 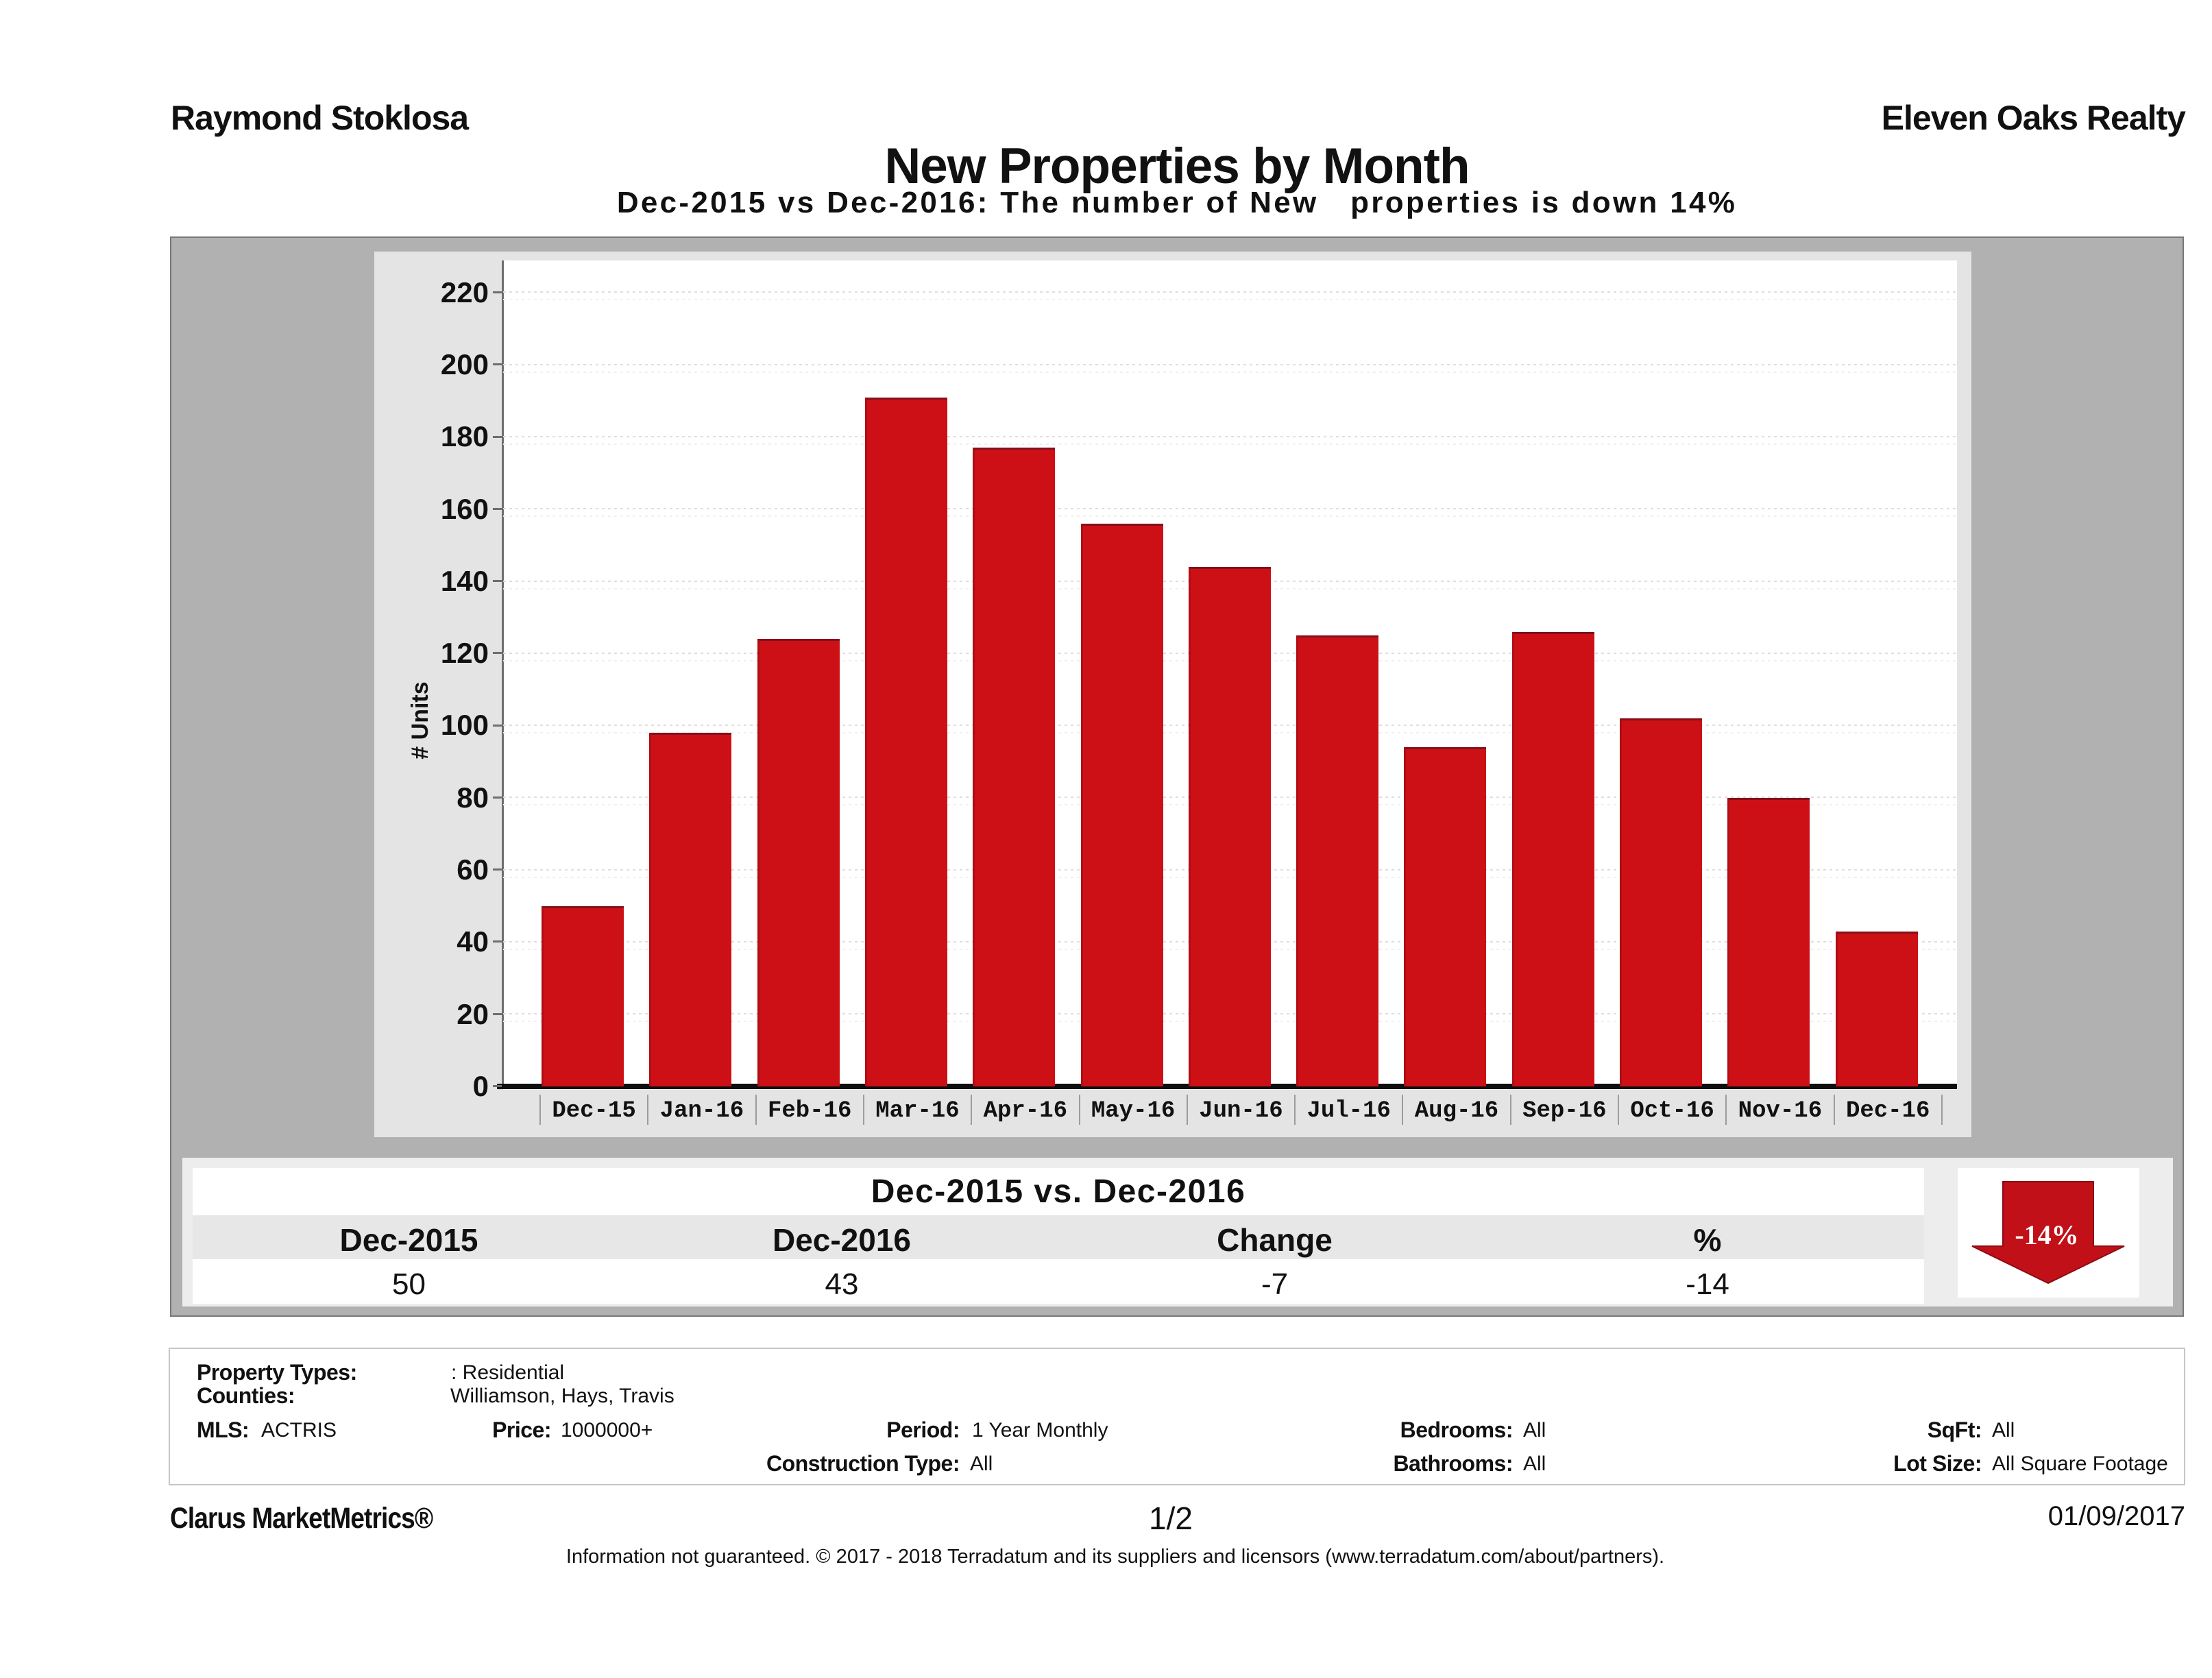 I want to click on svg-text: -14%, so click(x=2047, y=1234).